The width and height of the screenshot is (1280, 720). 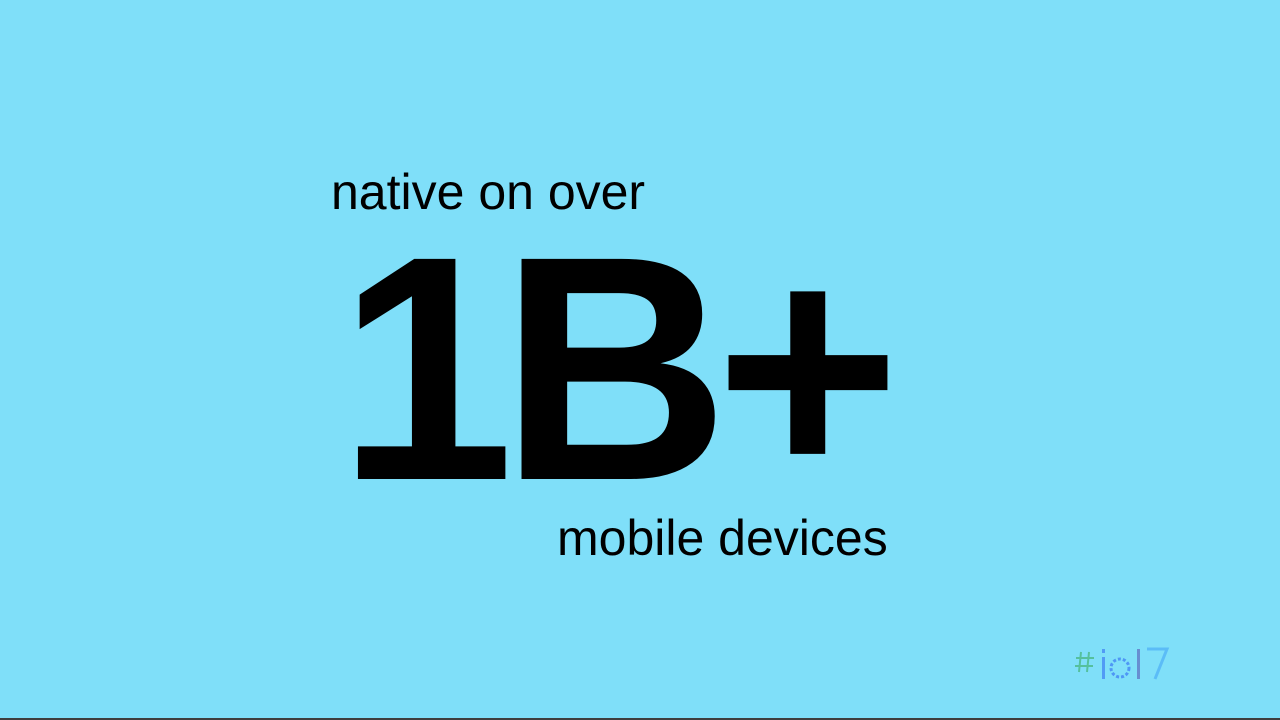 I want to click on bottom-divider, so click(x=640, y=719).